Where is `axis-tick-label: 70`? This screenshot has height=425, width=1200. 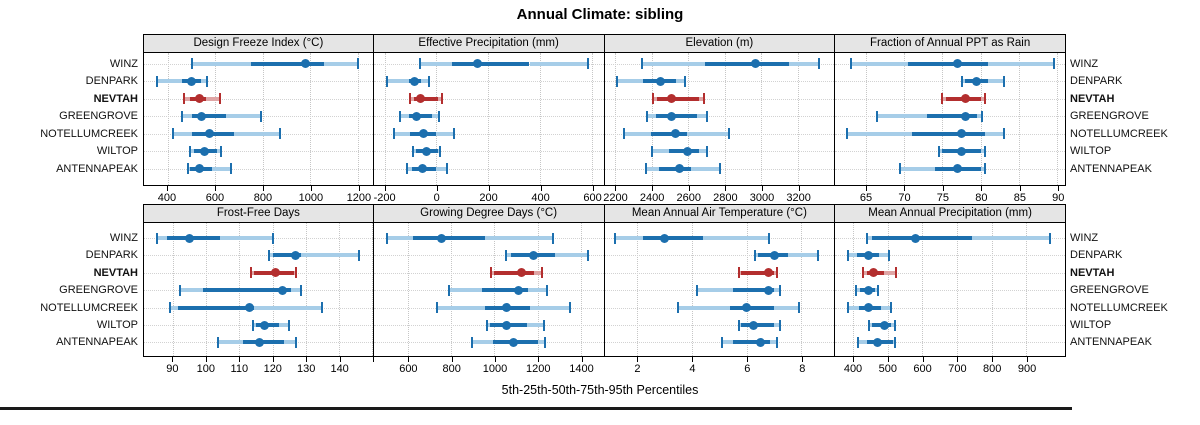 axis-tick-label: 70 is located at coordinates (904, 198).